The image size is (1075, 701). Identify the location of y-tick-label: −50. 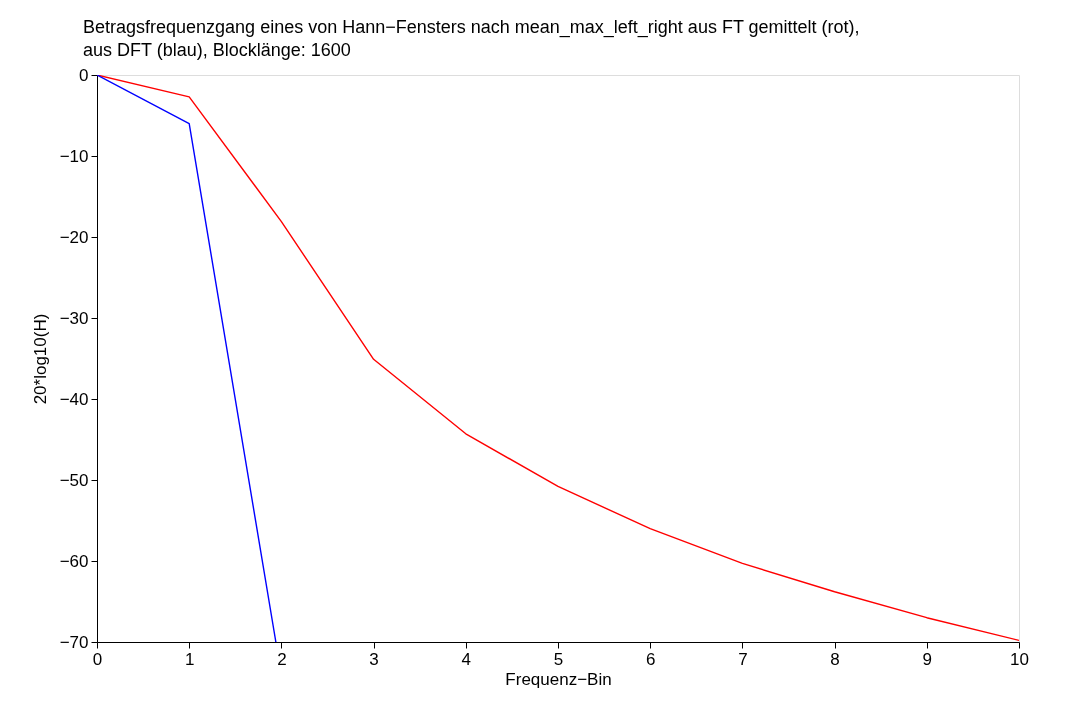
(74, 480).